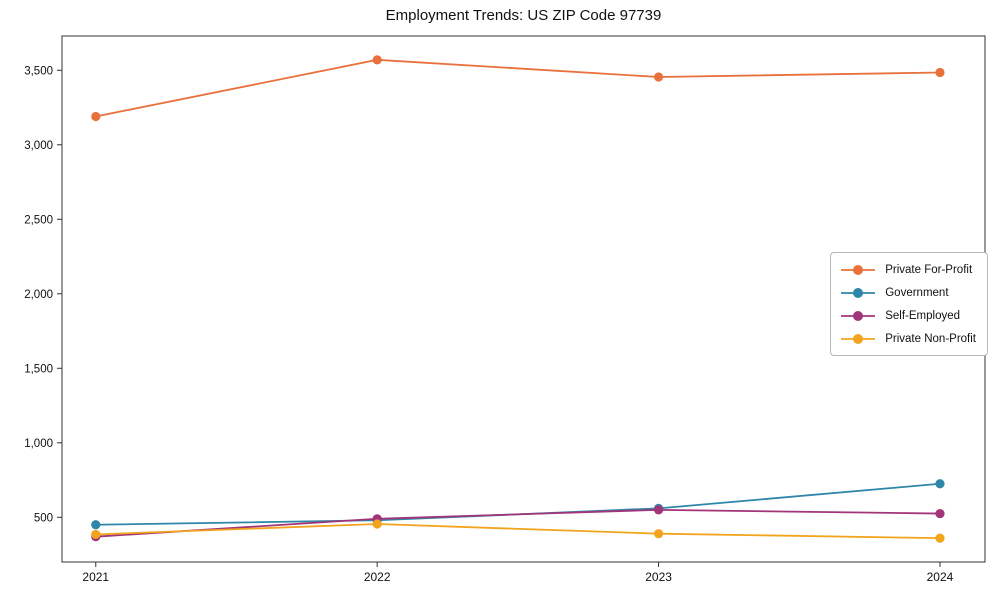  I want to click on legend-item: Private For-Profit, so click(908, 269).